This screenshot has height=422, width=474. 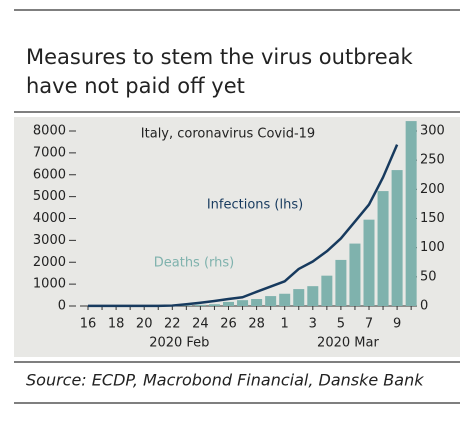 I want to click on y-tick-label: 6000, so click(x=49, y=174).